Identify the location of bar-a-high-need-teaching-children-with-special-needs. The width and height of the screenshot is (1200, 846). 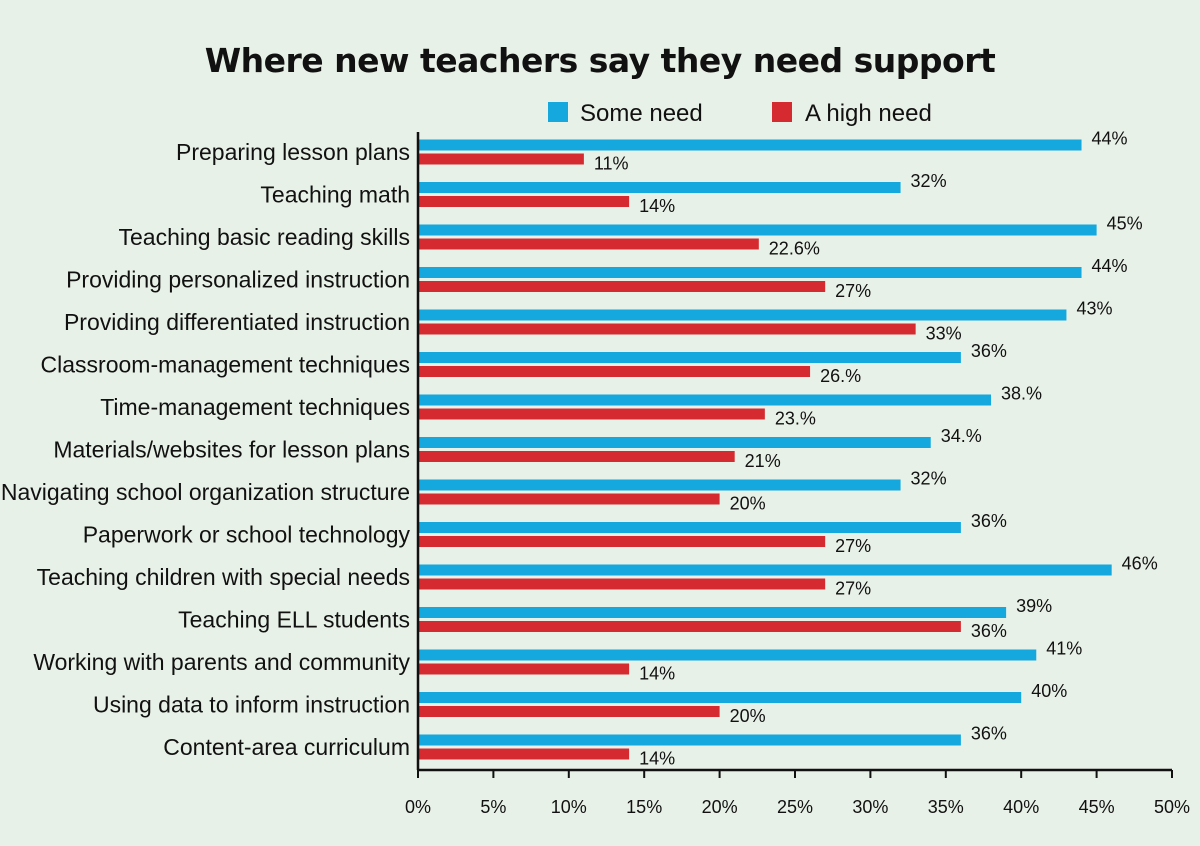
(622, 584).